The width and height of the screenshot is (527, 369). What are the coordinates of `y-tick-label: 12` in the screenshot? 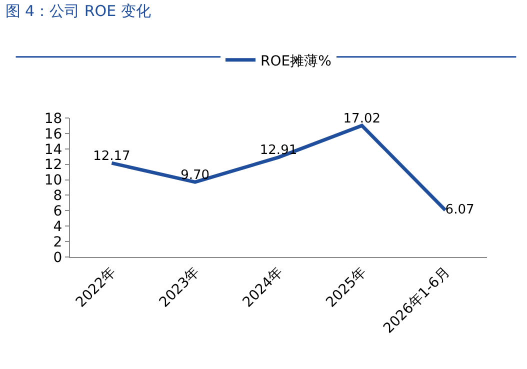 It's located at (53, 165).